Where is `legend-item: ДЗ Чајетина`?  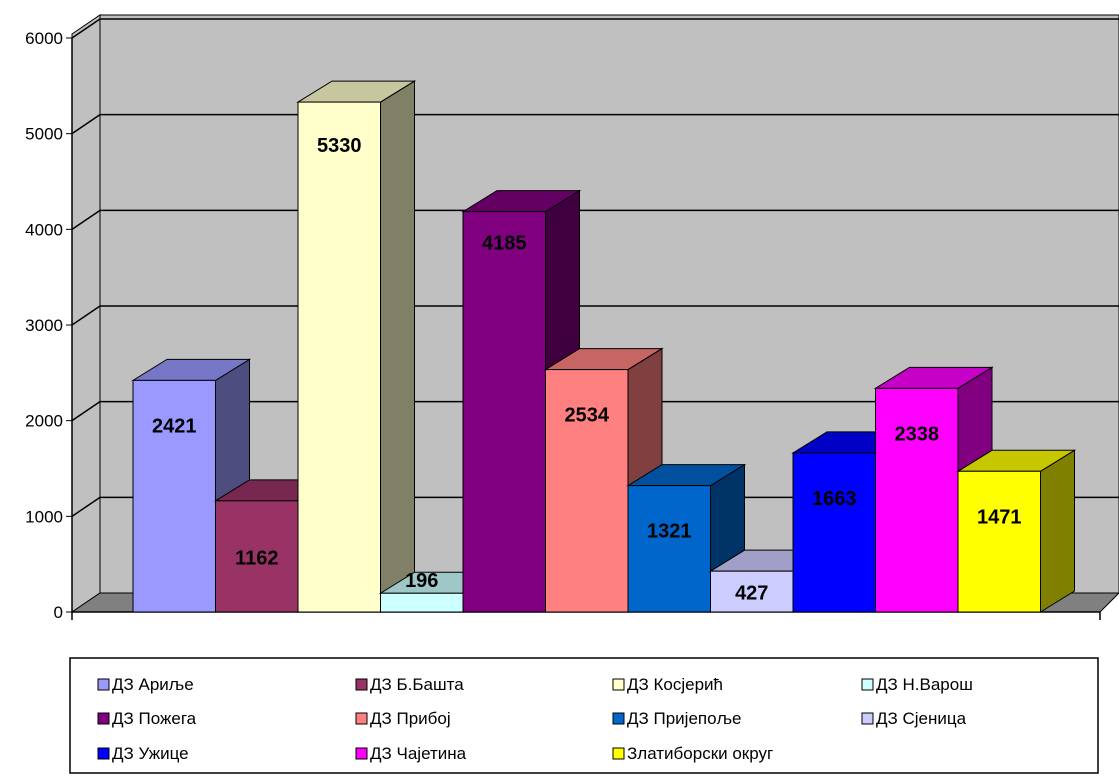
legend-item: ДЗ Чајетина is located at coordinates (411, 753).